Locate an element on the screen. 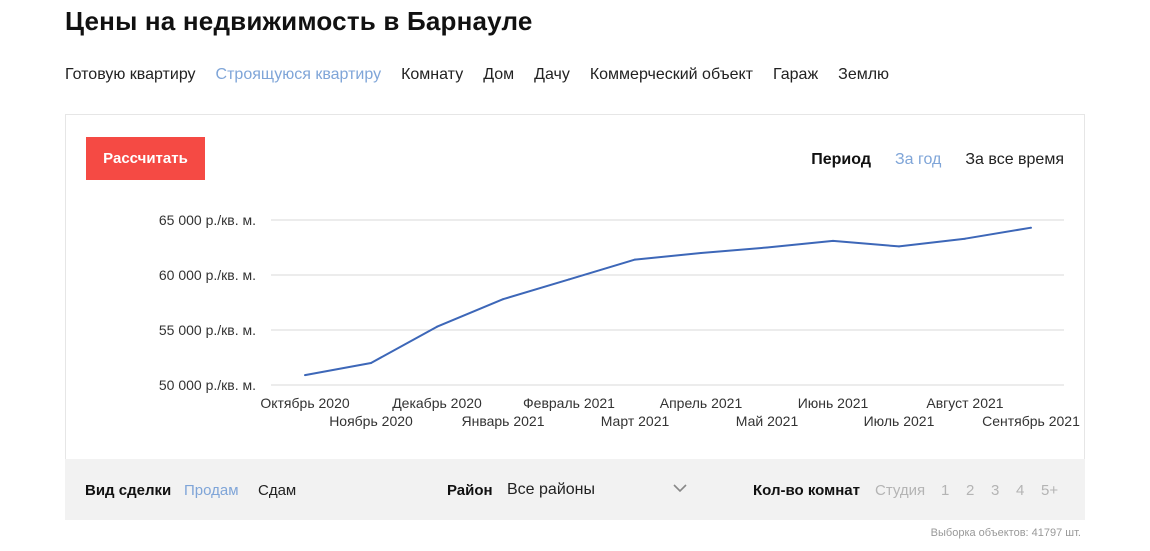 The height and width of the screenshot is (551, 1150). y-tick-label: 65 000 р./кв. м. is located at coordinates (207, 220).